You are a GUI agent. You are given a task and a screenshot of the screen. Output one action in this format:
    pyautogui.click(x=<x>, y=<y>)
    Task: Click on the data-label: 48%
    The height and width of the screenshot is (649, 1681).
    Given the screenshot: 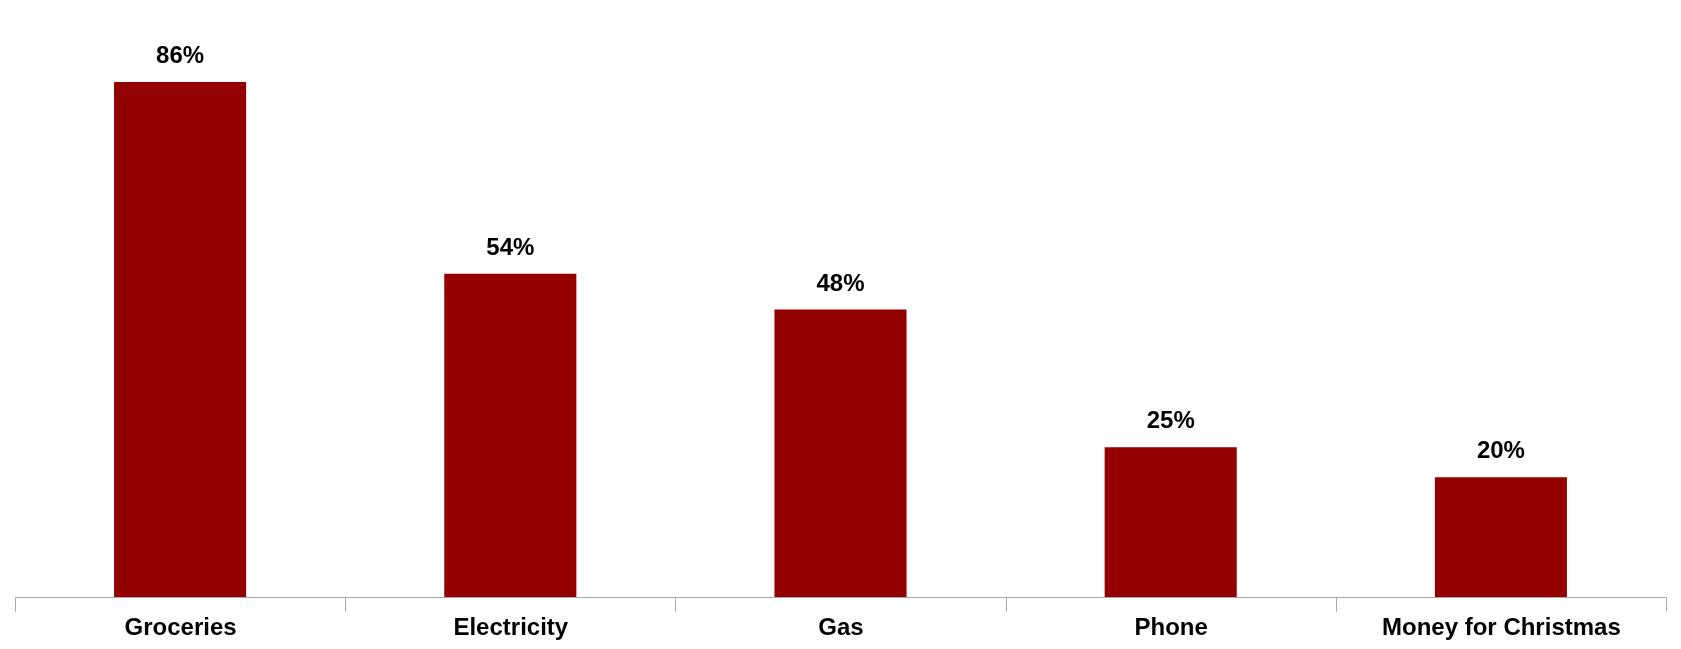 What is the action you would take?
    pyautogui.click(x=840, y=282)
    